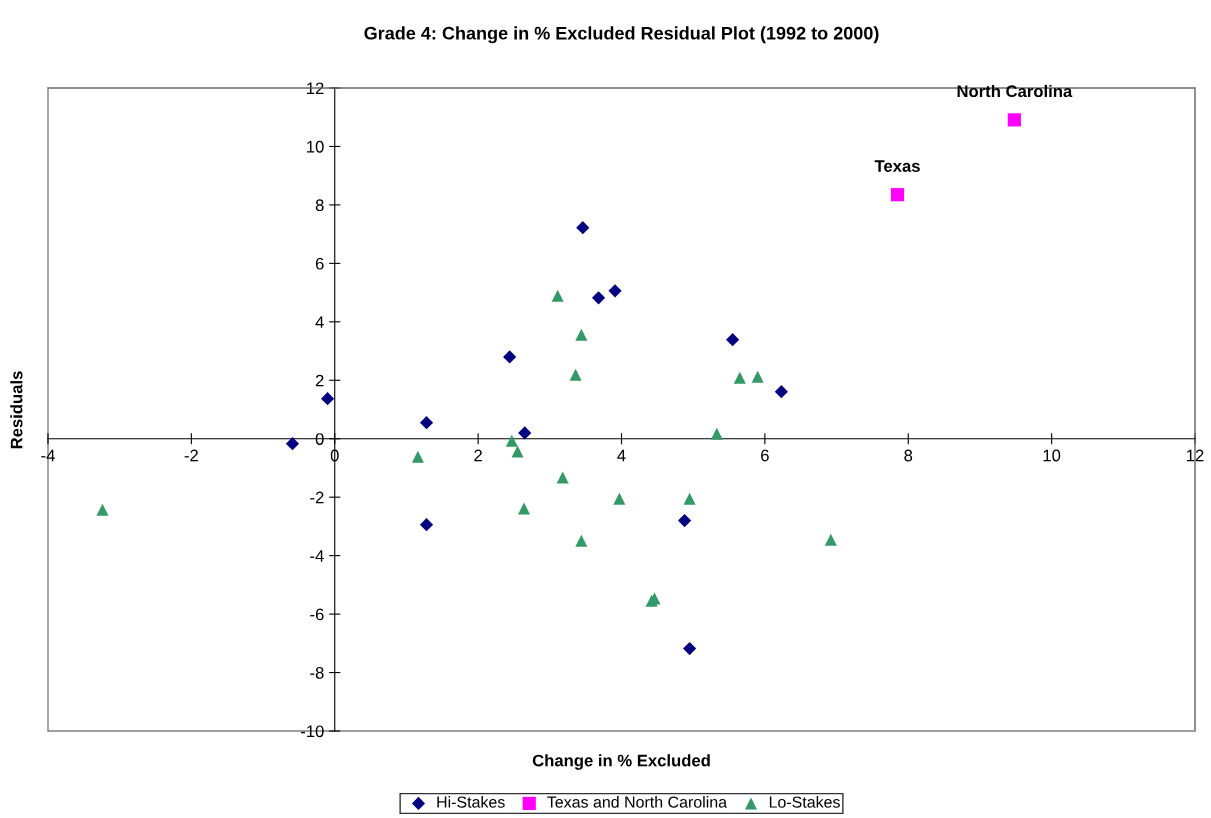 The image size is (1211, 818). Describe the element at coordinates (48, 455) in the screenshot. I see `x-tick-label: -4` at that location.